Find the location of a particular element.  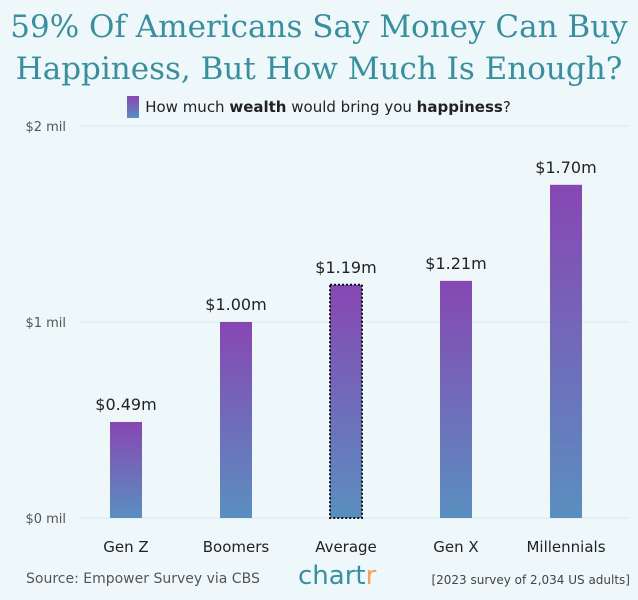

x-tick-label: Millennials is located at coordinates (565, 547).